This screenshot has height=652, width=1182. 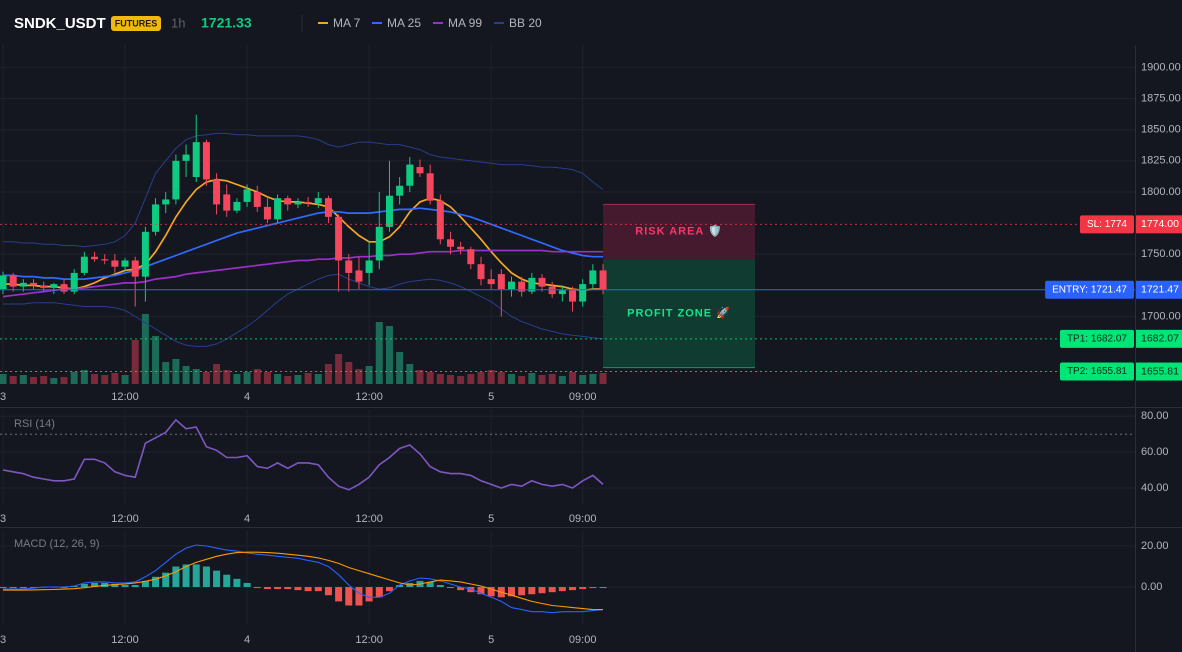 What do you see at coordinates (1089, 289) in the screenshot?
I see `level-label: ENTRY: 1721.47` at bounding box center [1089, 289].